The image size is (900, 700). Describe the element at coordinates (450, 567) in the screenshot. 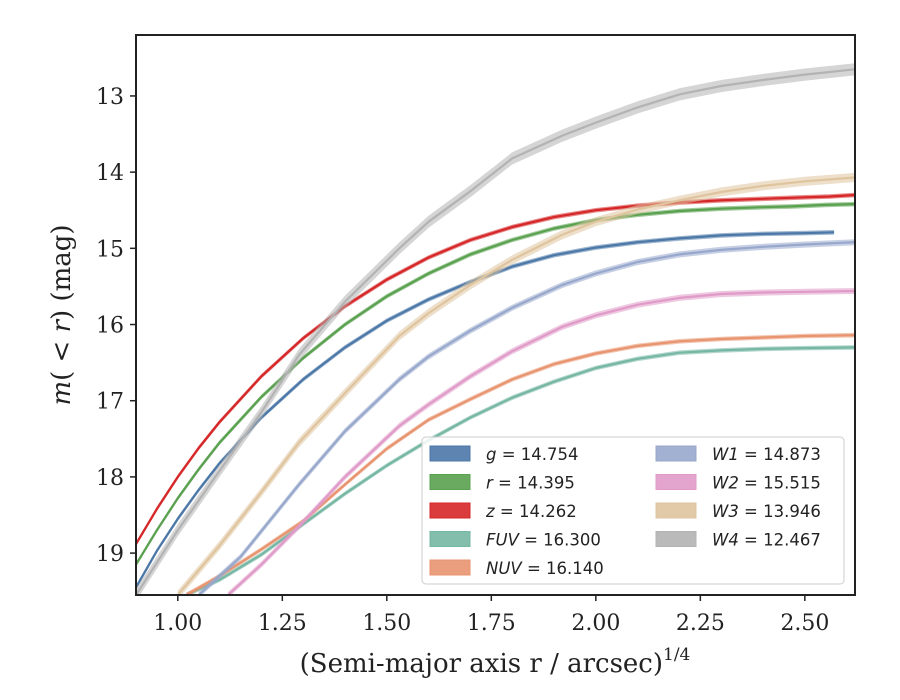

I see `legend-swatch-nuv` at that location.